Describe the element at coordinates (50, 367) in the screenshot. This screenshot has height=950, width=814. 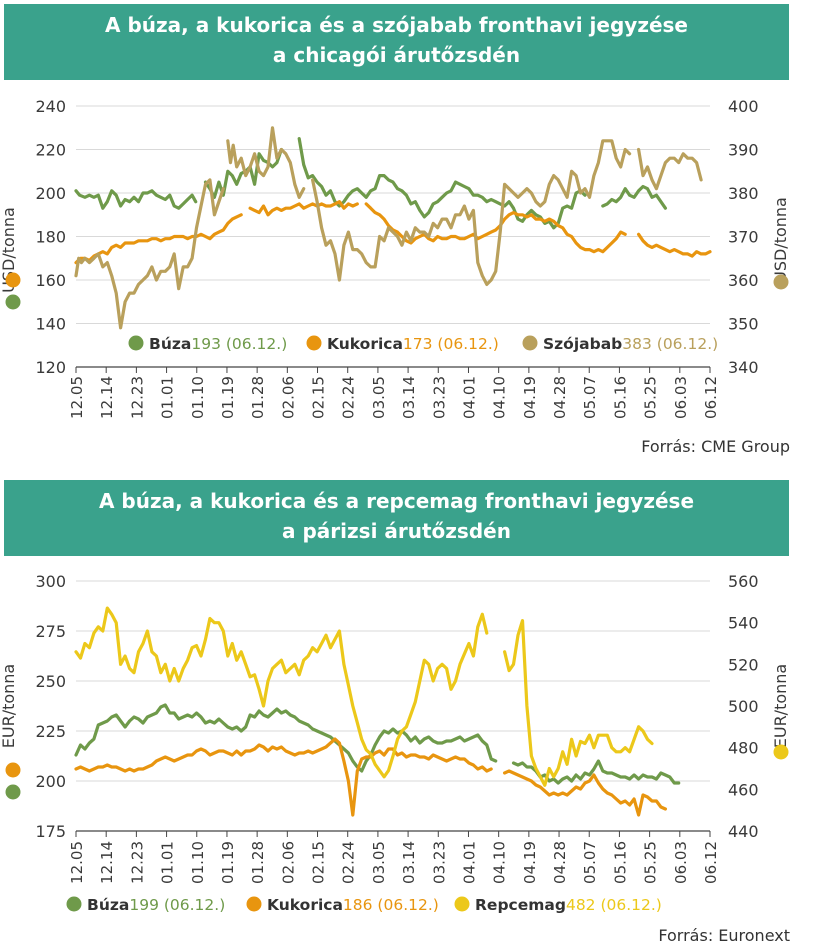
I see `y-tick-label-left: 120` at that location.